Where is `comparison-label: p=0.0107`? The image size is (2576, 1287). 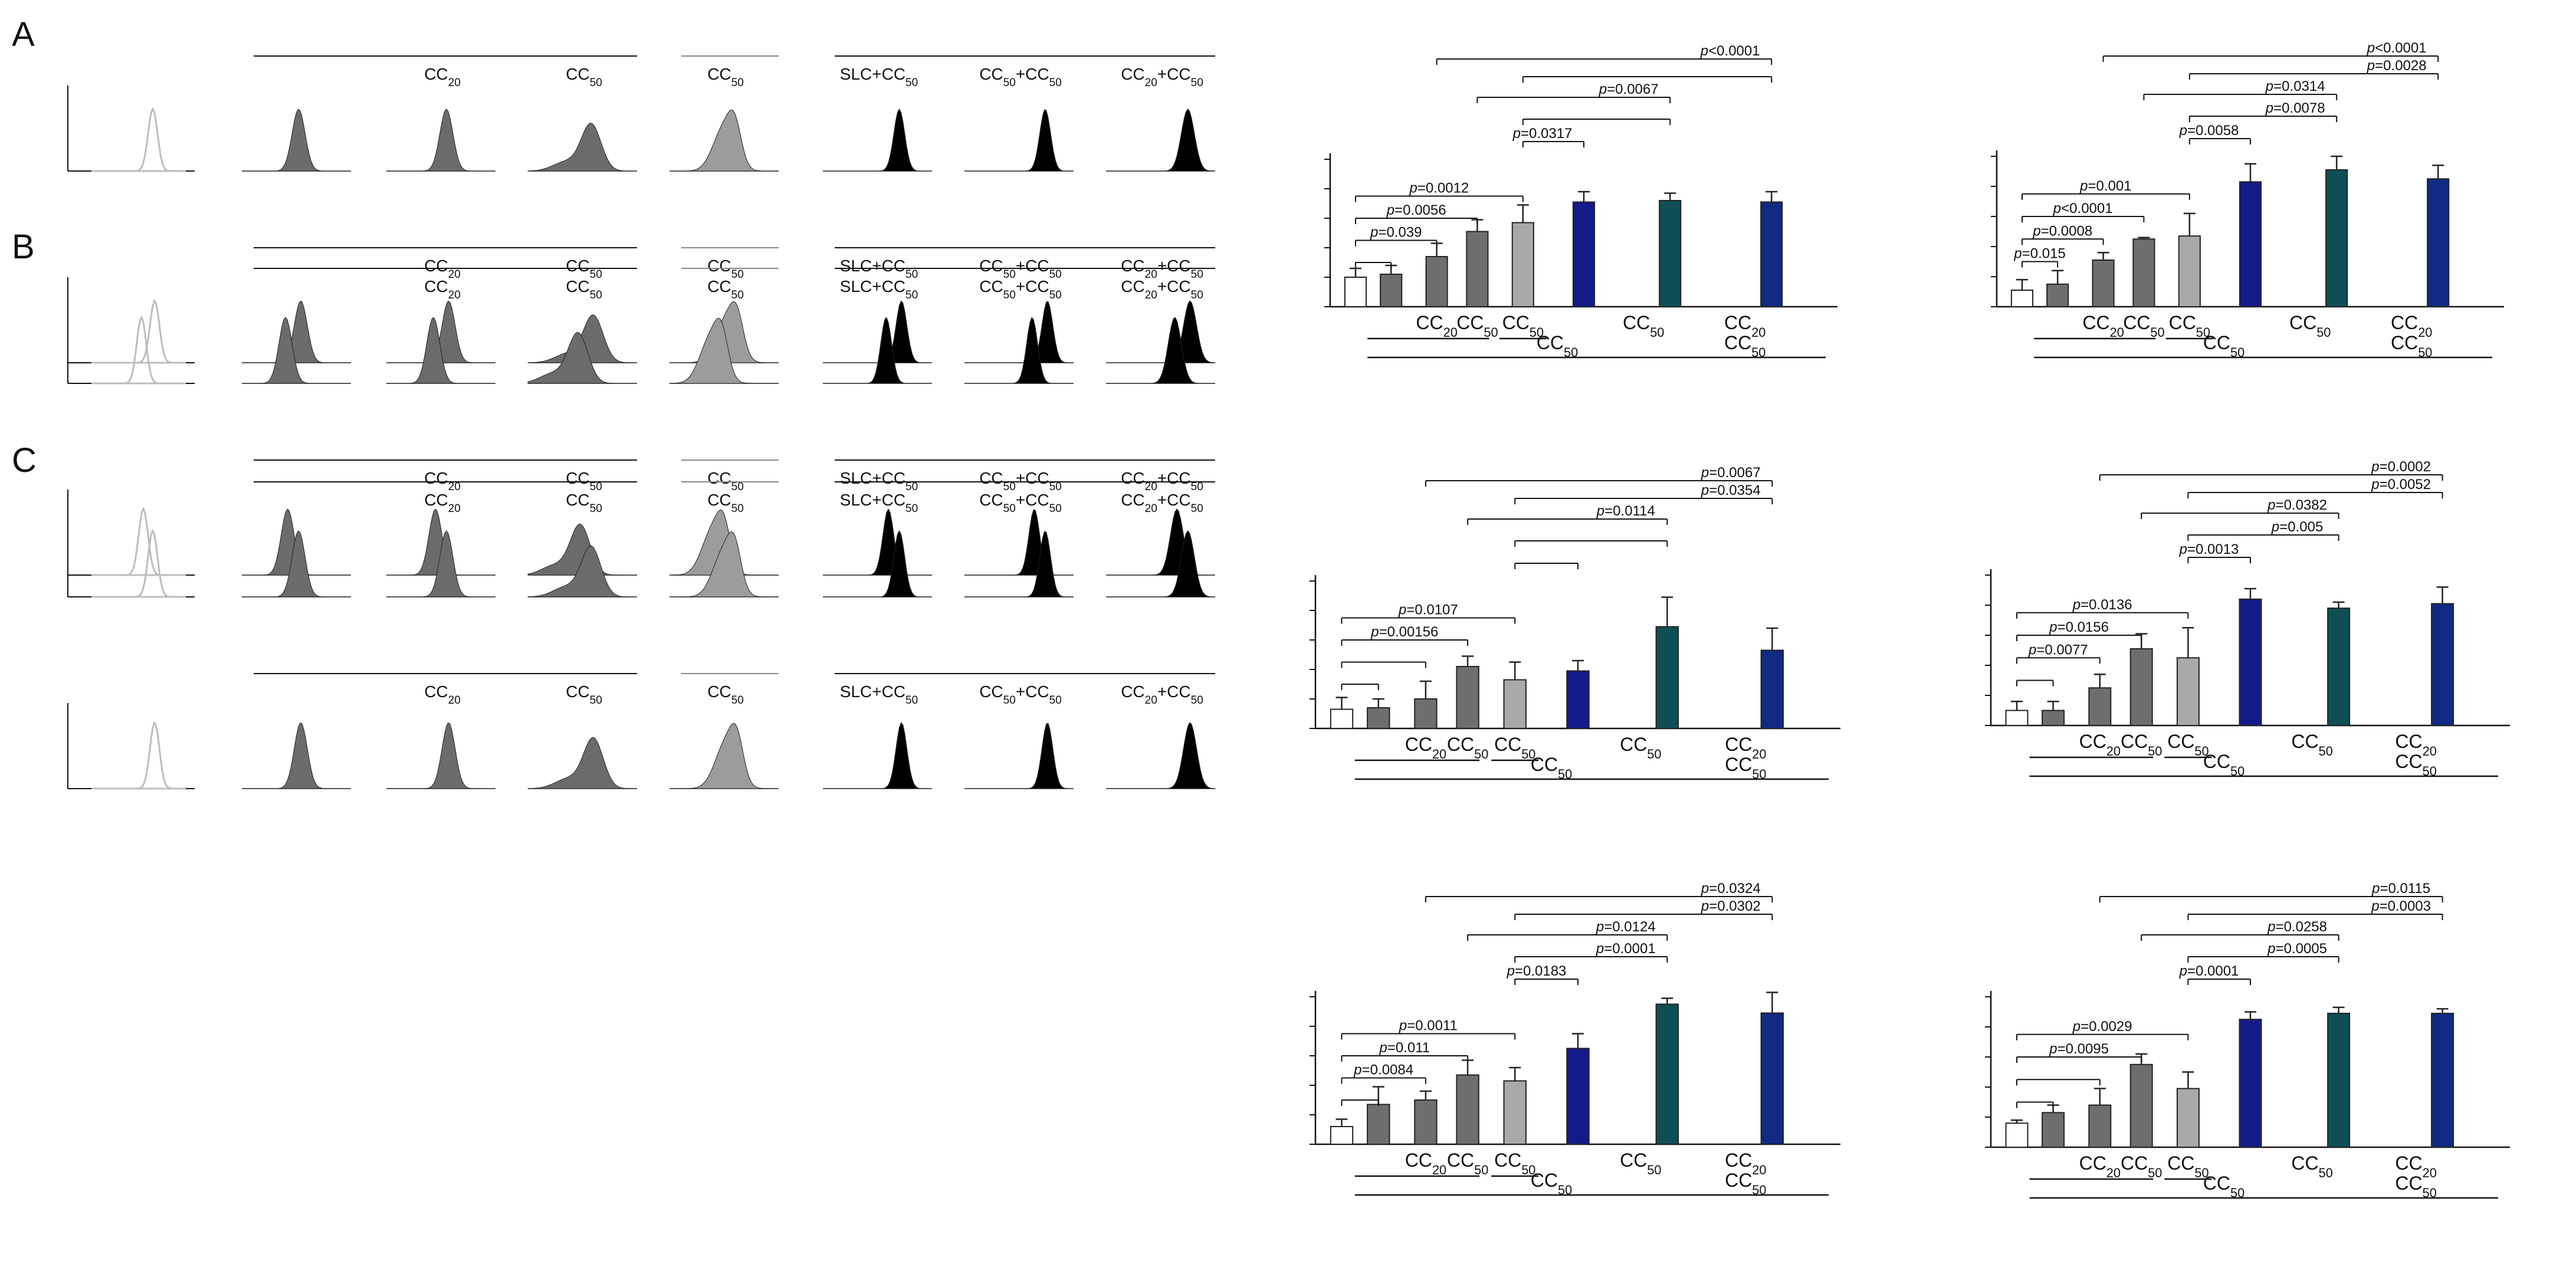
comparison-label: p=0.0107 is located at coordinates (1428, 610).